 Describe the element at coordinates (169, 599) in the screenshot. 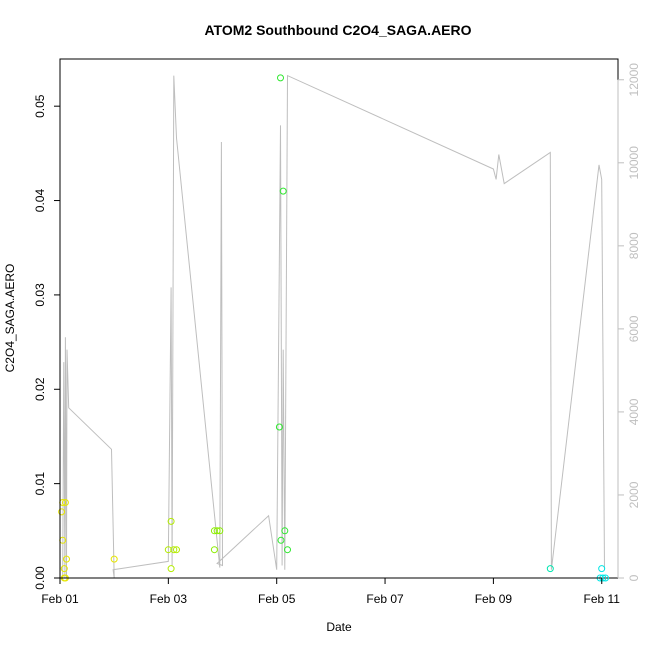

I see `x-tick-label: Feb 03` at that location.